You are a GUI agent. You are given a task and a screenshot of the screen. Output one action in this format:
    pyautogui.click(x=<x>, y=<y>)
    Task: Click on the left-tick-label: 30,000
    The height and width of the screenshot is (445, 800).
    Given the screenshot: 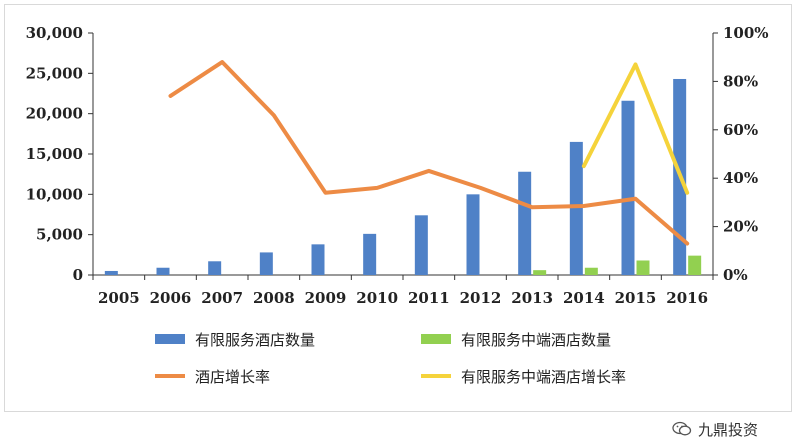 What is the action you would take?
    pyautogui.click(x=54, y=33)
    